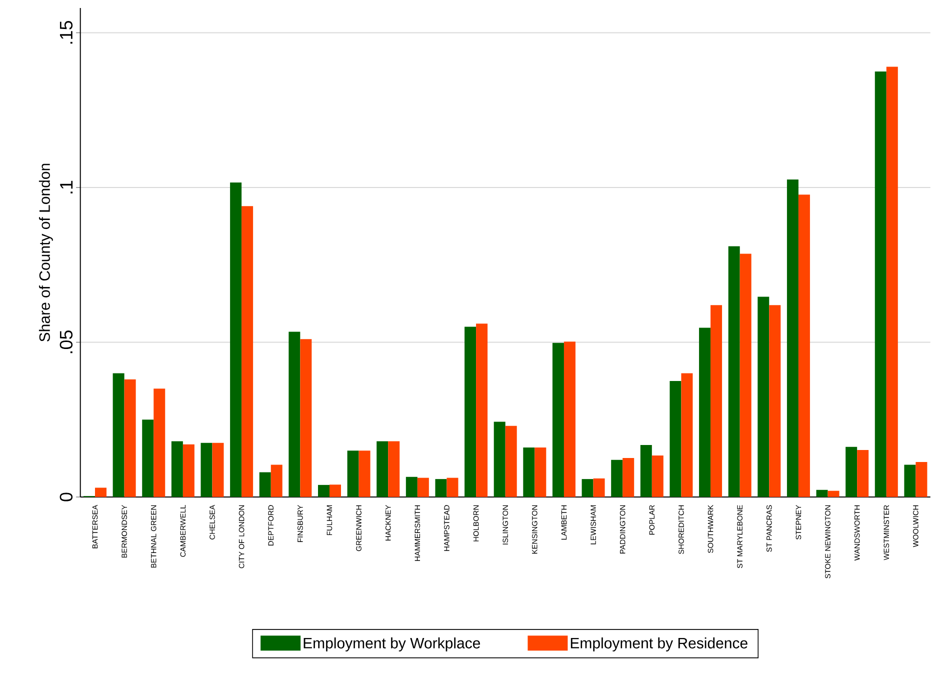 The height and width of the screenshot is (677, 949). Describe the element at coordinates (66, 32) in the screenshot. I see `y-tick-label: .15` at that location.